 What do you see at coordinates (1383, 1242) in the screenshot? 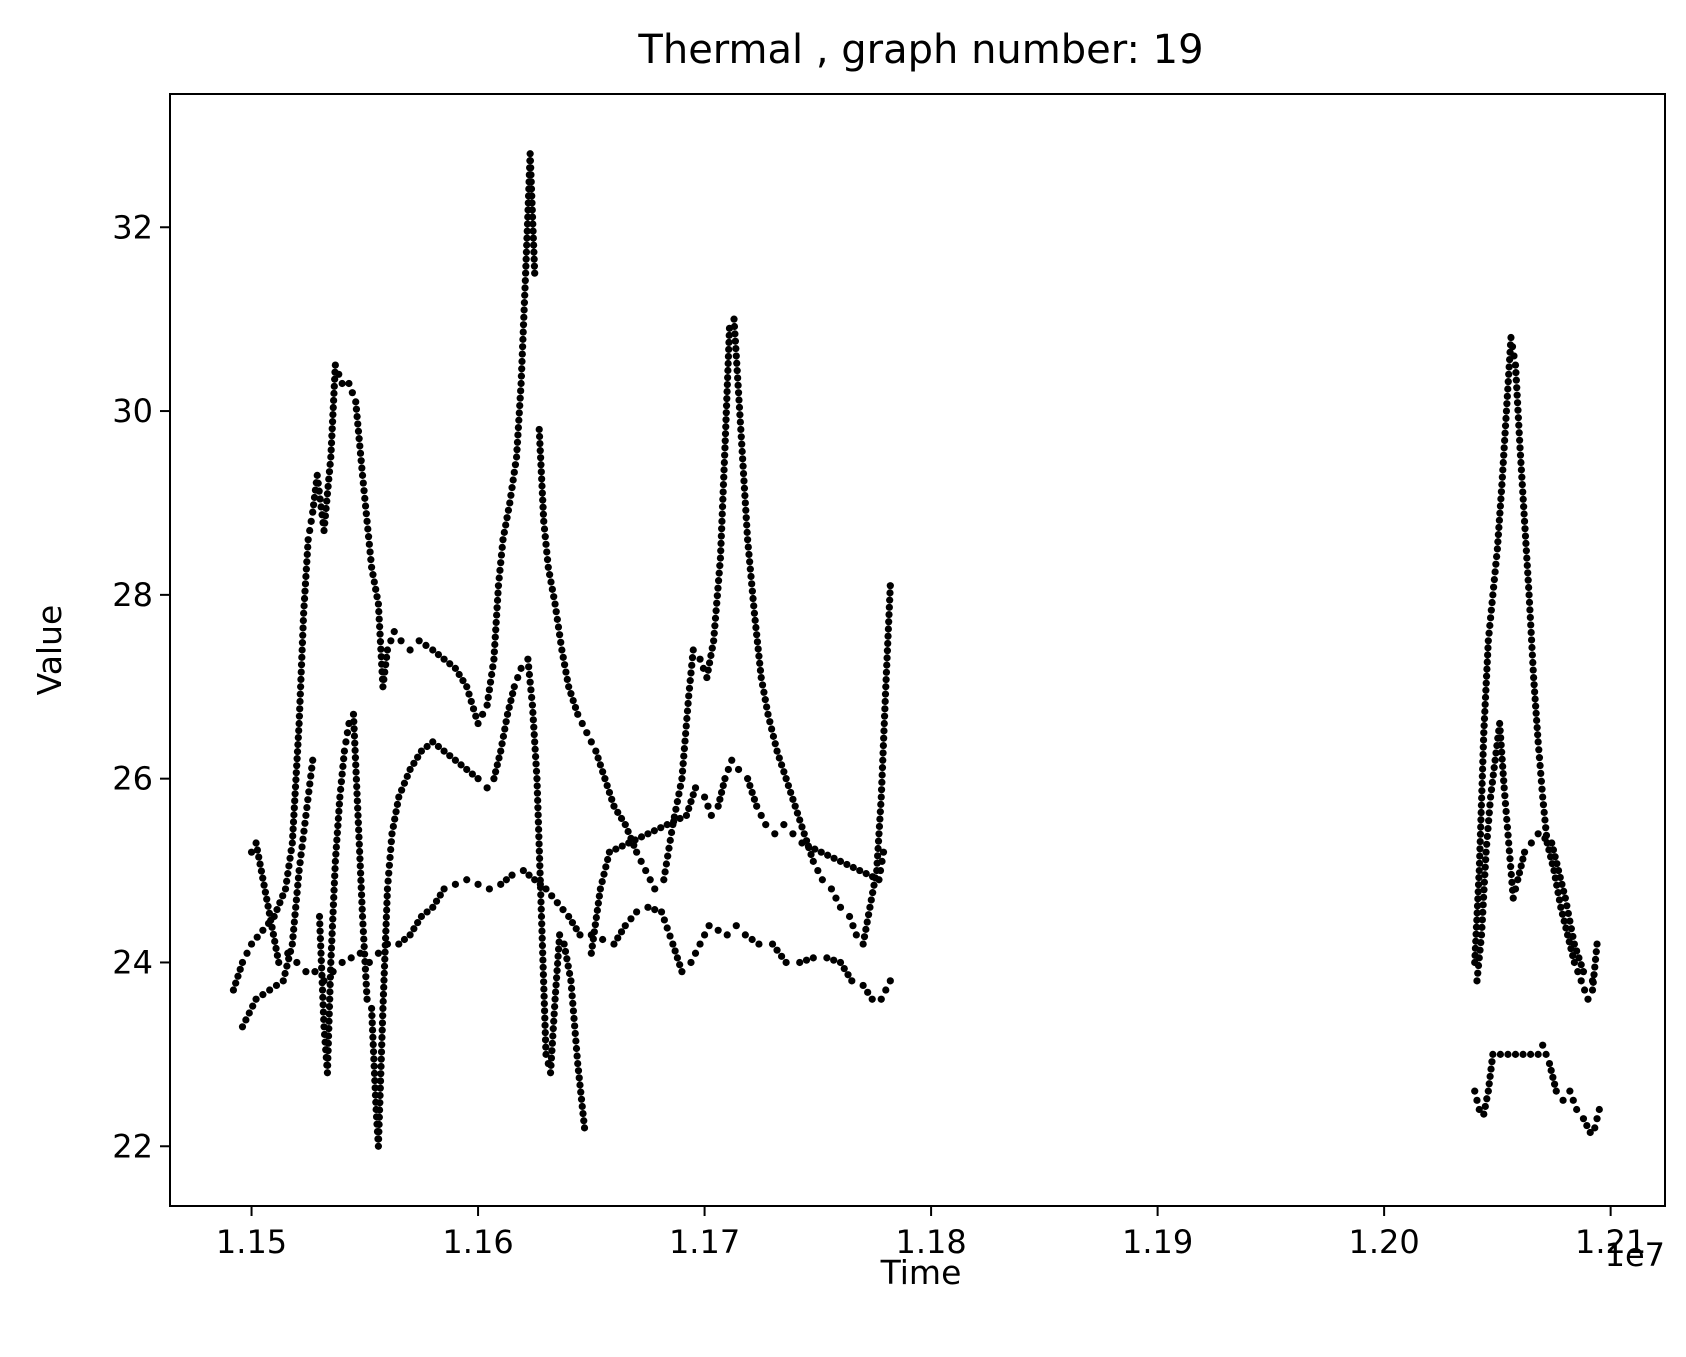
I see `x-tick-label: 1.20` at bounding box center [1383, 1242].